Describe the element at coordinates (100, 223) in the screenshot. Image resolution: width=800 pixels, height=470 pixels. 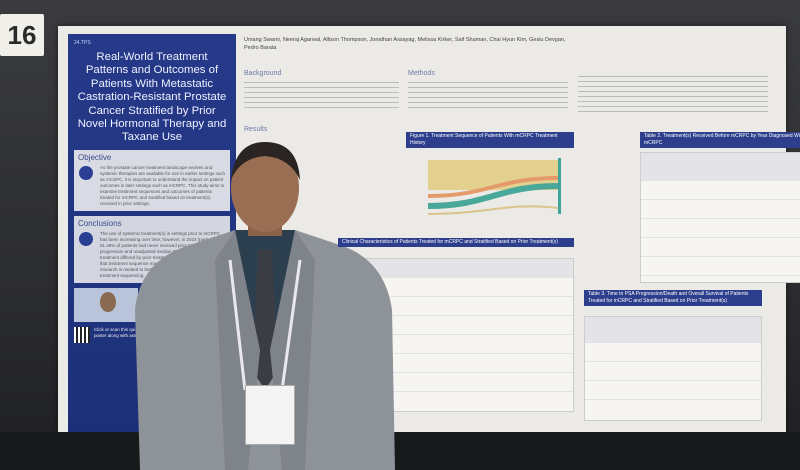
I see `conclusions-heading: Conclusions` at that location.